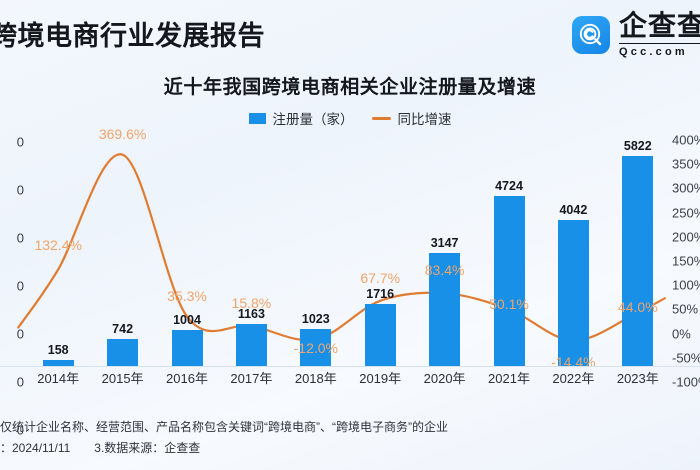 The image size is (700, 470). I want to click on x-axis-tick-label: 2018年, so click(315, 378).